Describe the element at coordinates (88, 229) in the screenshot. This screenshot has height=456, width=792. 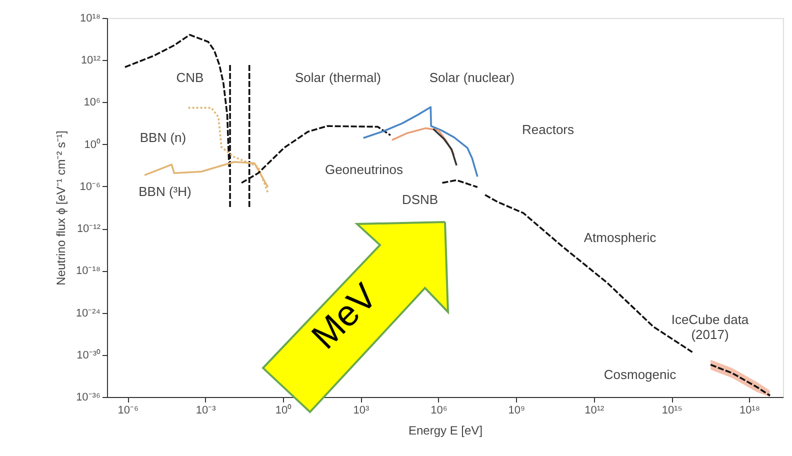
I see `y-tick-label: 10⁻¹²` at that location.